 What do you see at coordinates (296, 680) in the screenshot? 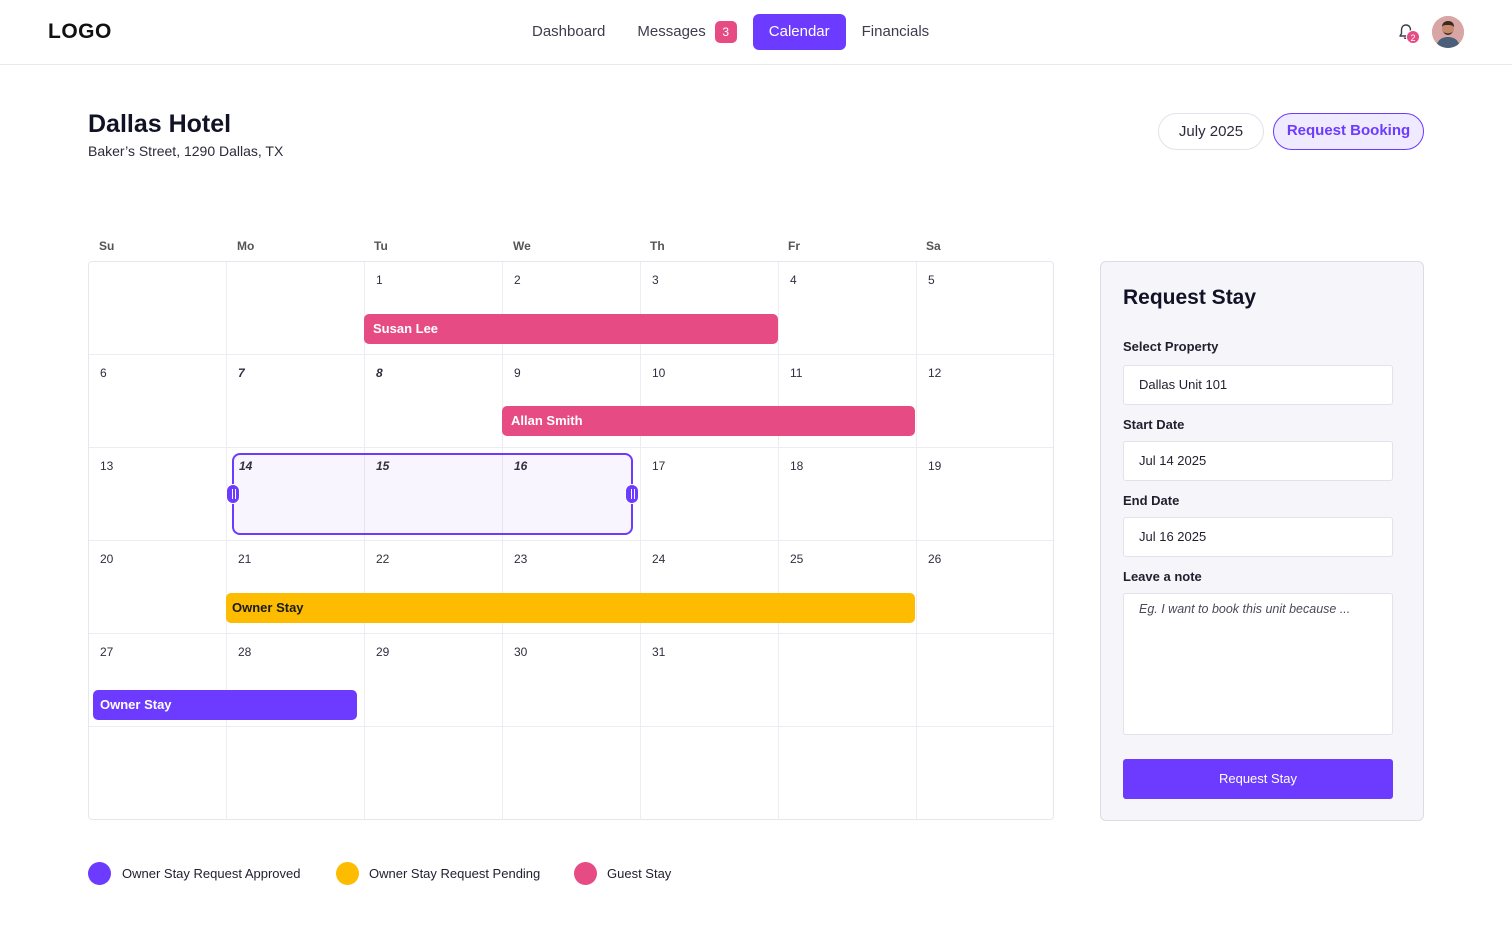
I see `calendar-day-cell: 28` at bounding box center [296, 680].